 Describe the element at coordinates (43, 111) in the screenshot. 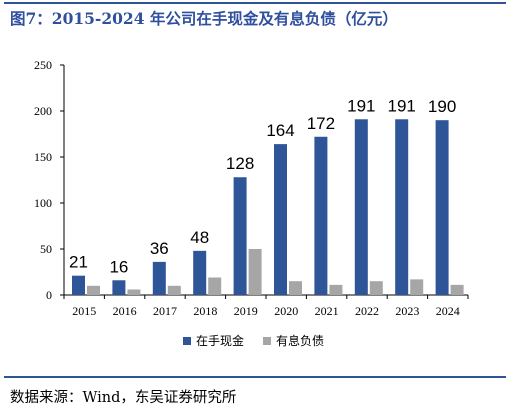

I see `y-tick-label: 200` at that location.